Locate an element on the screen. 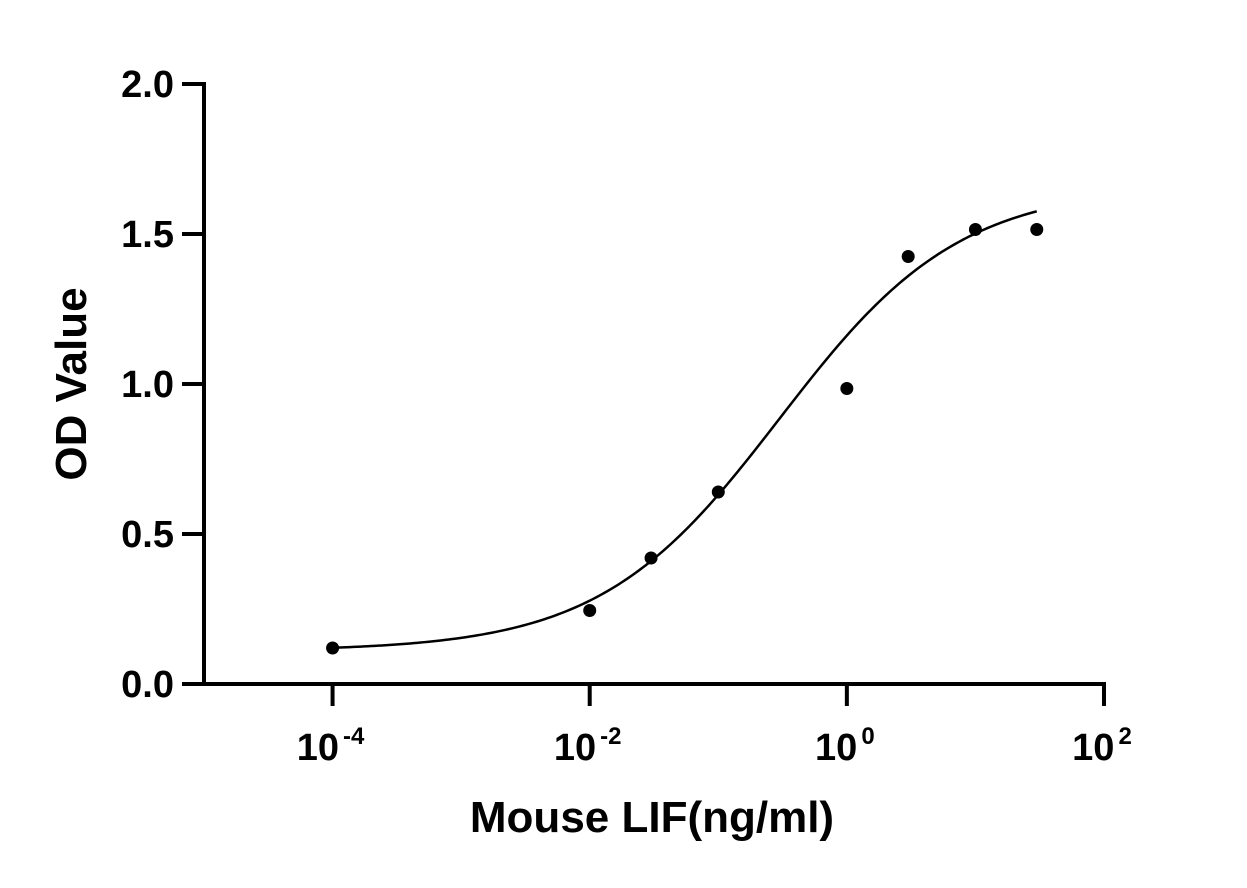 The width and height of the screenshot is (1247, 888). x-axis-title: Mouse LIF(ng/ml) is located at coordinates (652, 817).